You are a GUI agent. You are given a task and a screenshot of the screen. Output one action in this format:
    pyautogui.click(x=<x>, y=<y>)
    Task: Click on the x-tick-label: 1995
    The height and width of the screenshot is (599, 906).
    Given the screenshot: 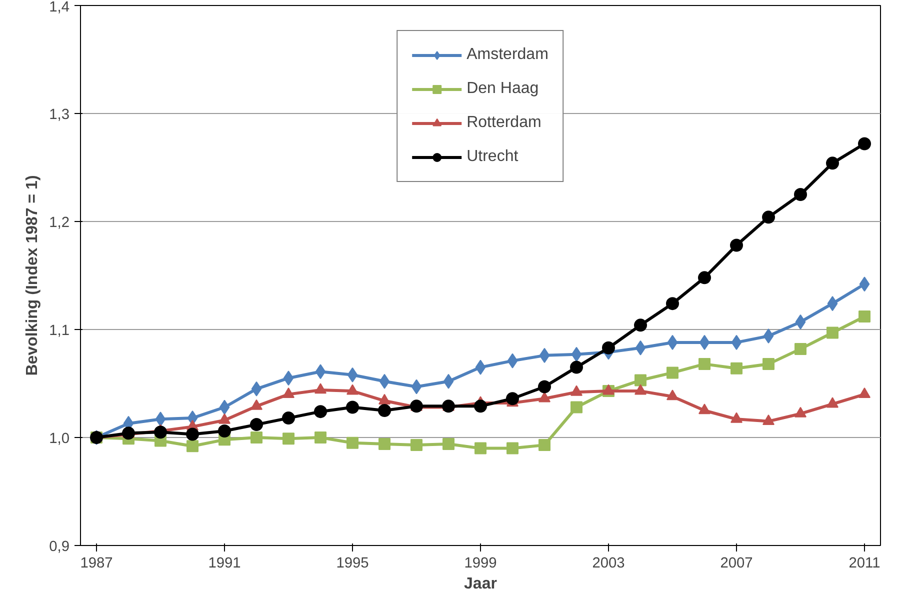 What is the action you would take?
    pyautogui.click(x=352, y=564)
    